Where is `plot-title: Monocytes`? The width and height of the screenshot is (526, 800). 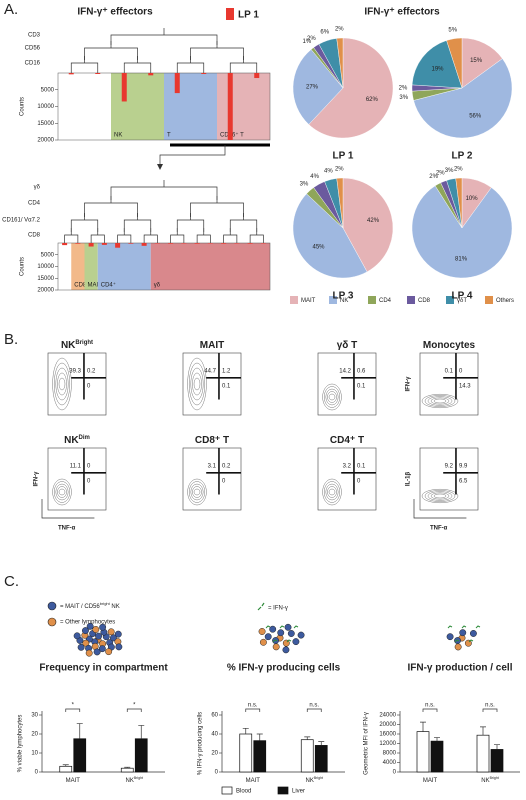
plot-title: Monocytes is located at coordinates (449, 345).